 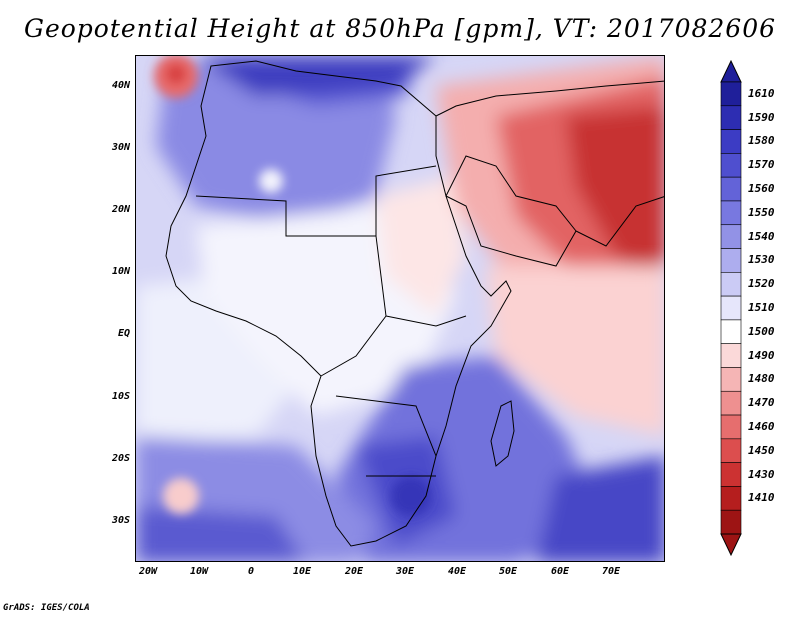 I want to click on lat-label: 40N, so click(x=120, y=85).